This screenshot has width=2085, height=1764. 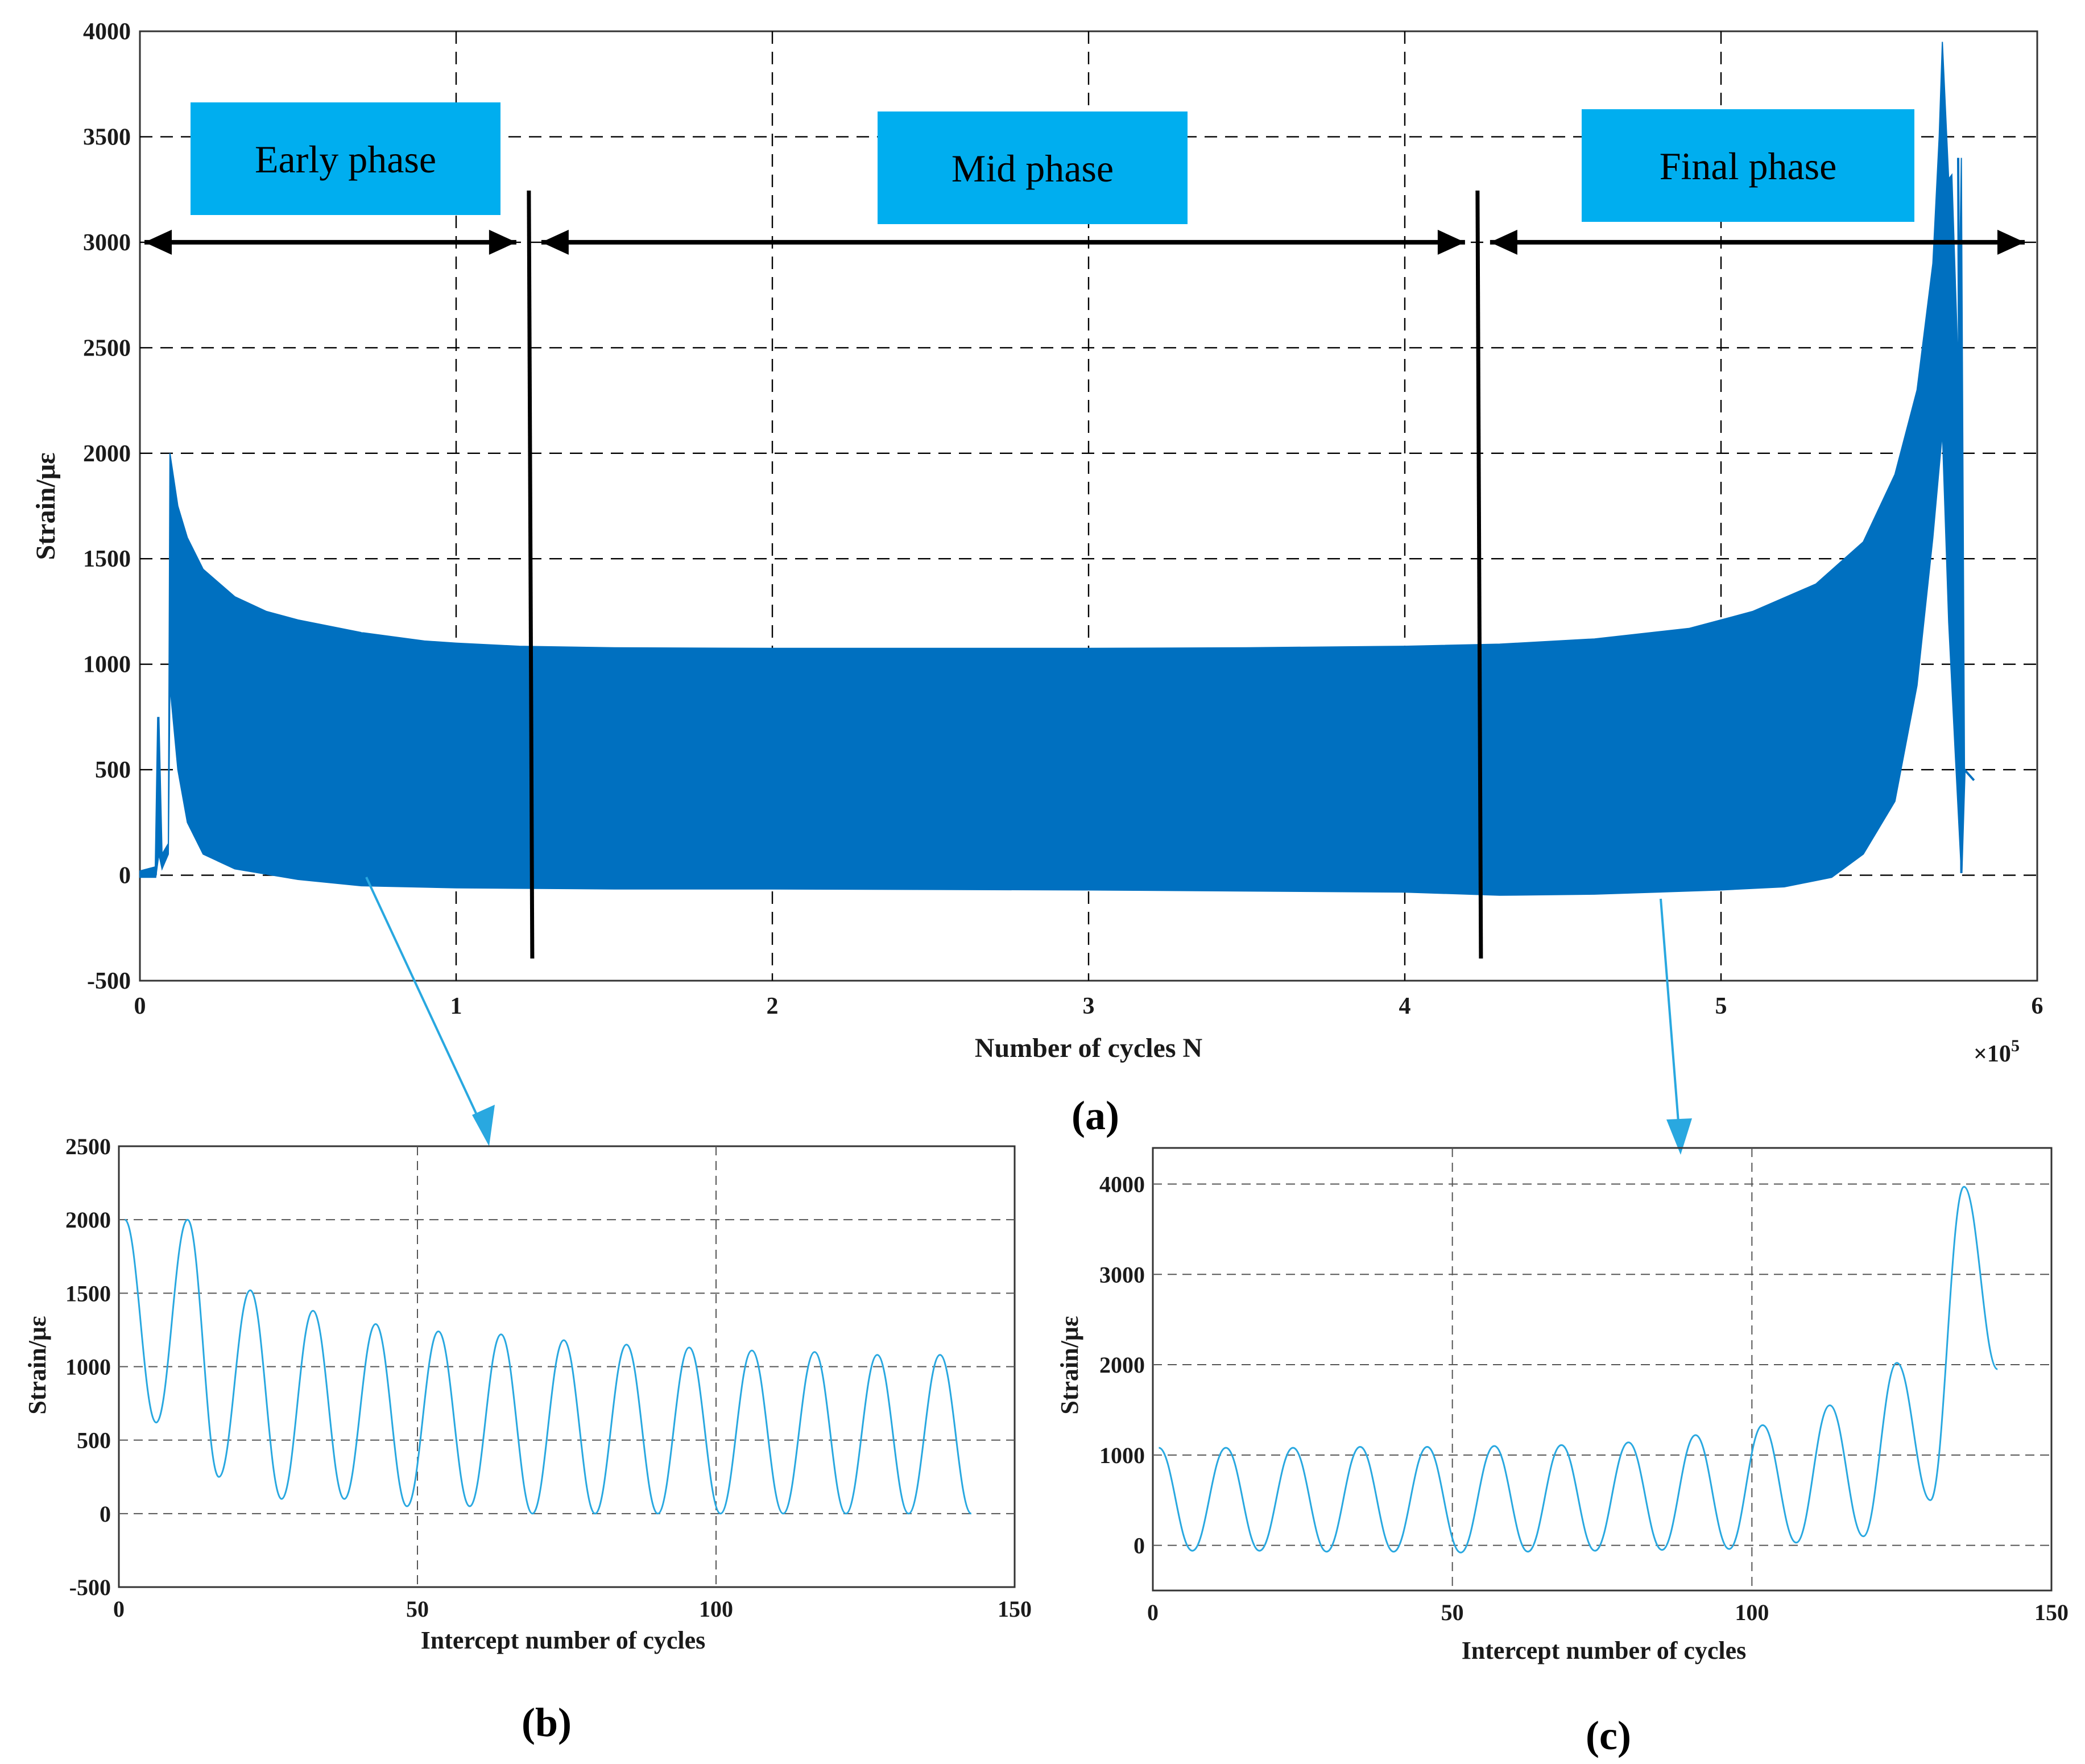 What do you see at coordinates (37, 1365) in the screenshot?
I see `y-axis-title-b: Strain/με` at bounding box center [37, 1365].